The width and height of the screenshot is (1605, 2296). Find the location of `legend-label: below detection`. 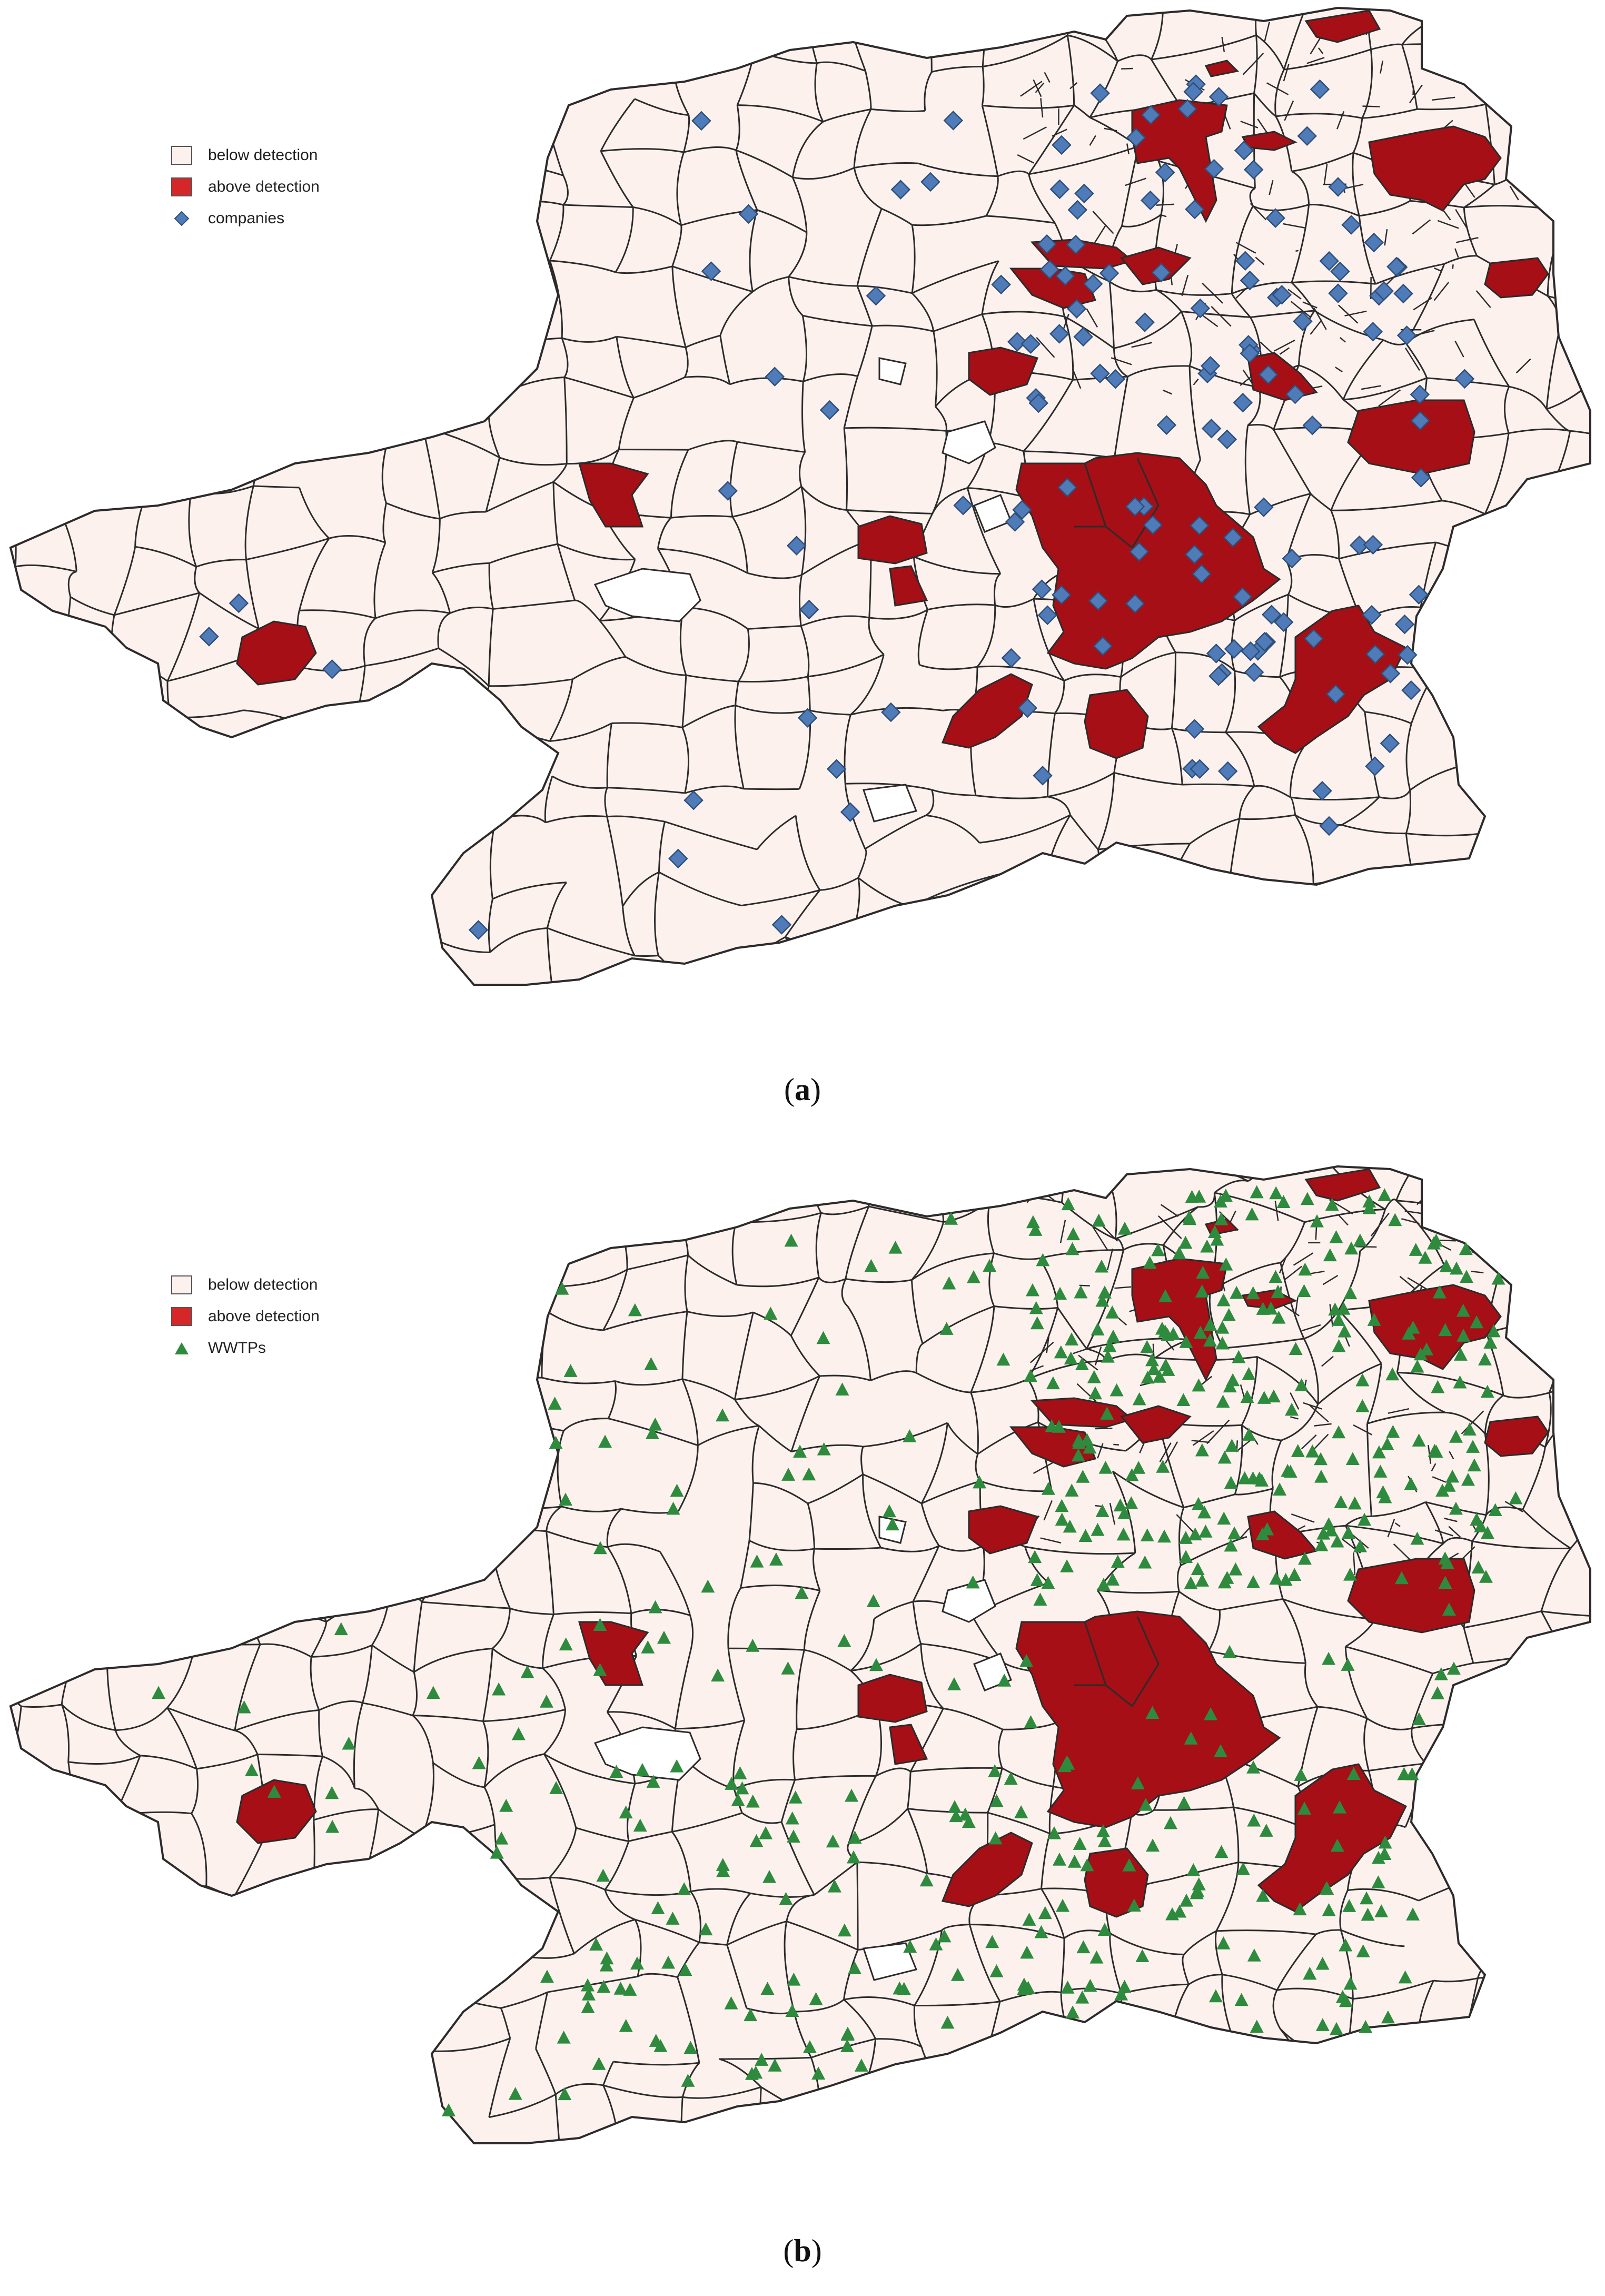

legend-label: below detection is located at coordinates (263, 1284).